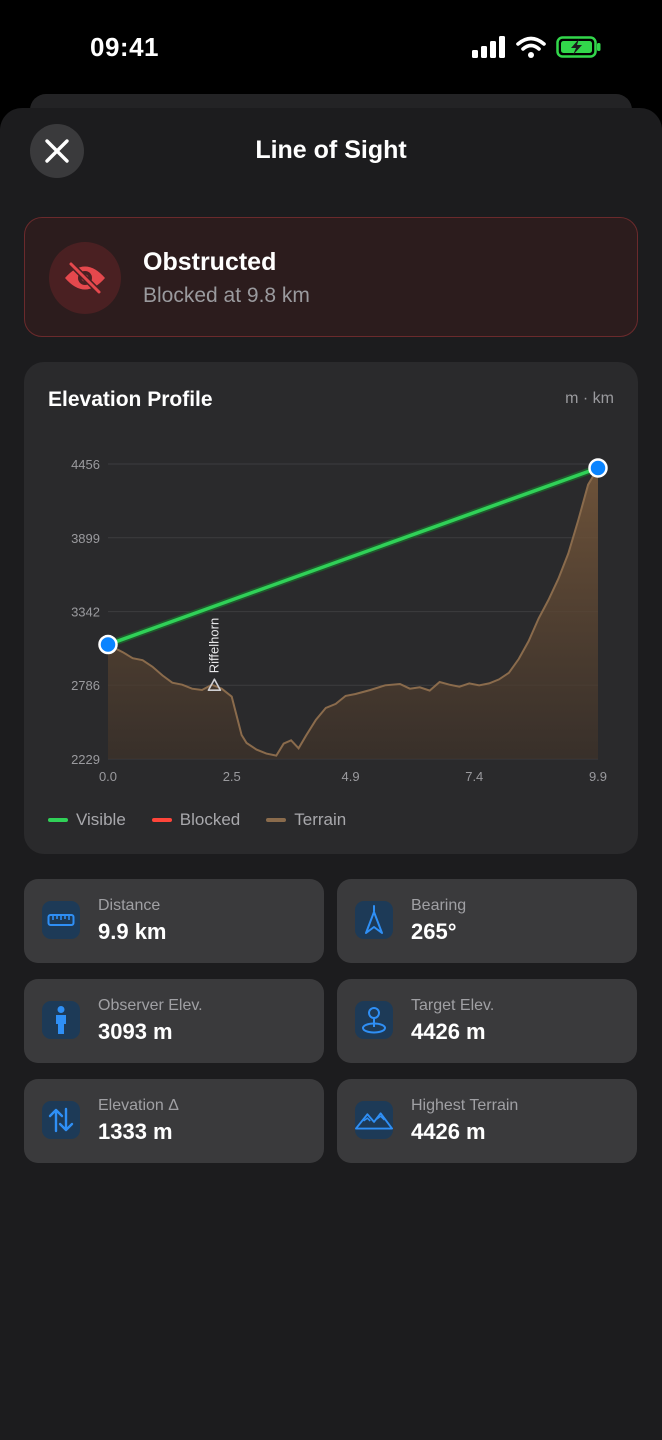 This screenshot has height=1440, width=662. I want to click on legend-swatch-terrain, so click(276, 820).